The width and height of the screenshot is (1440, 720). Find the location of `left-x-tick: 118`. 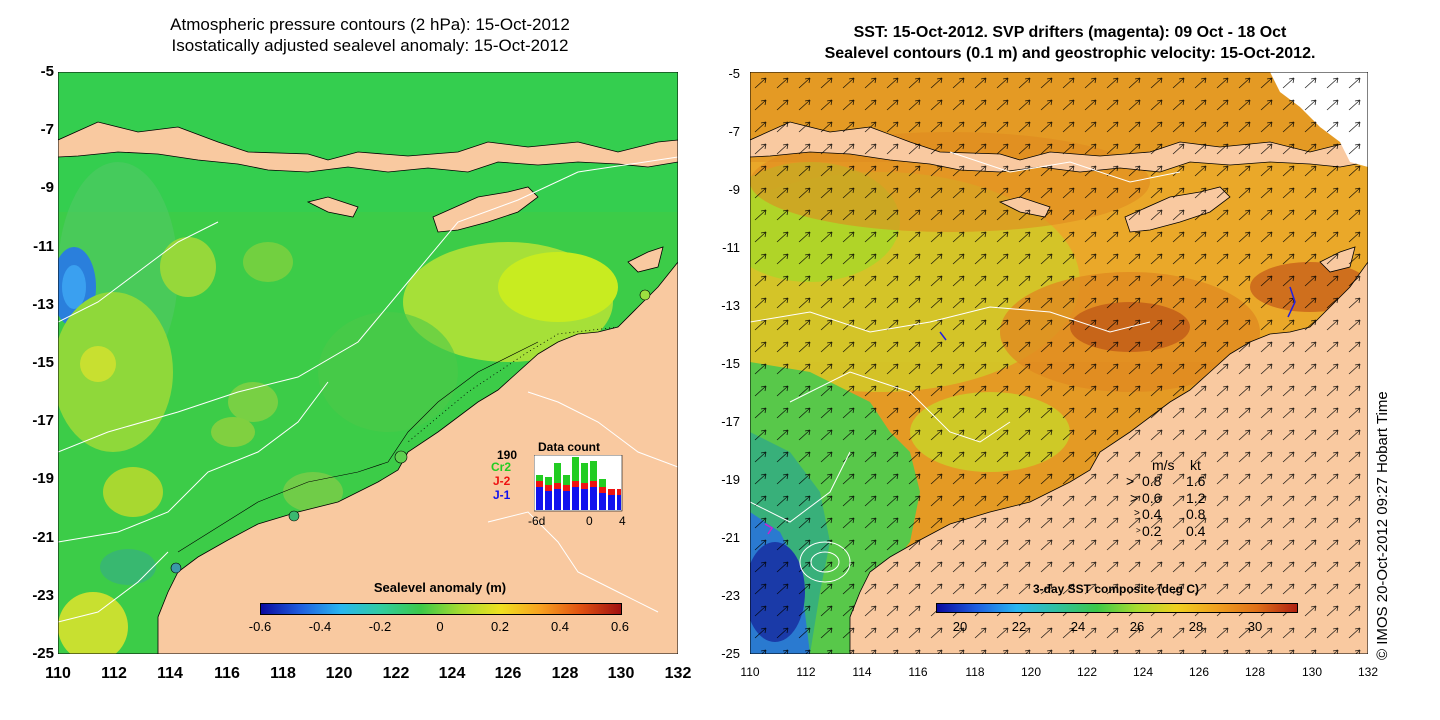

left-x-tick: 118 is located at coordinates (283, 673).